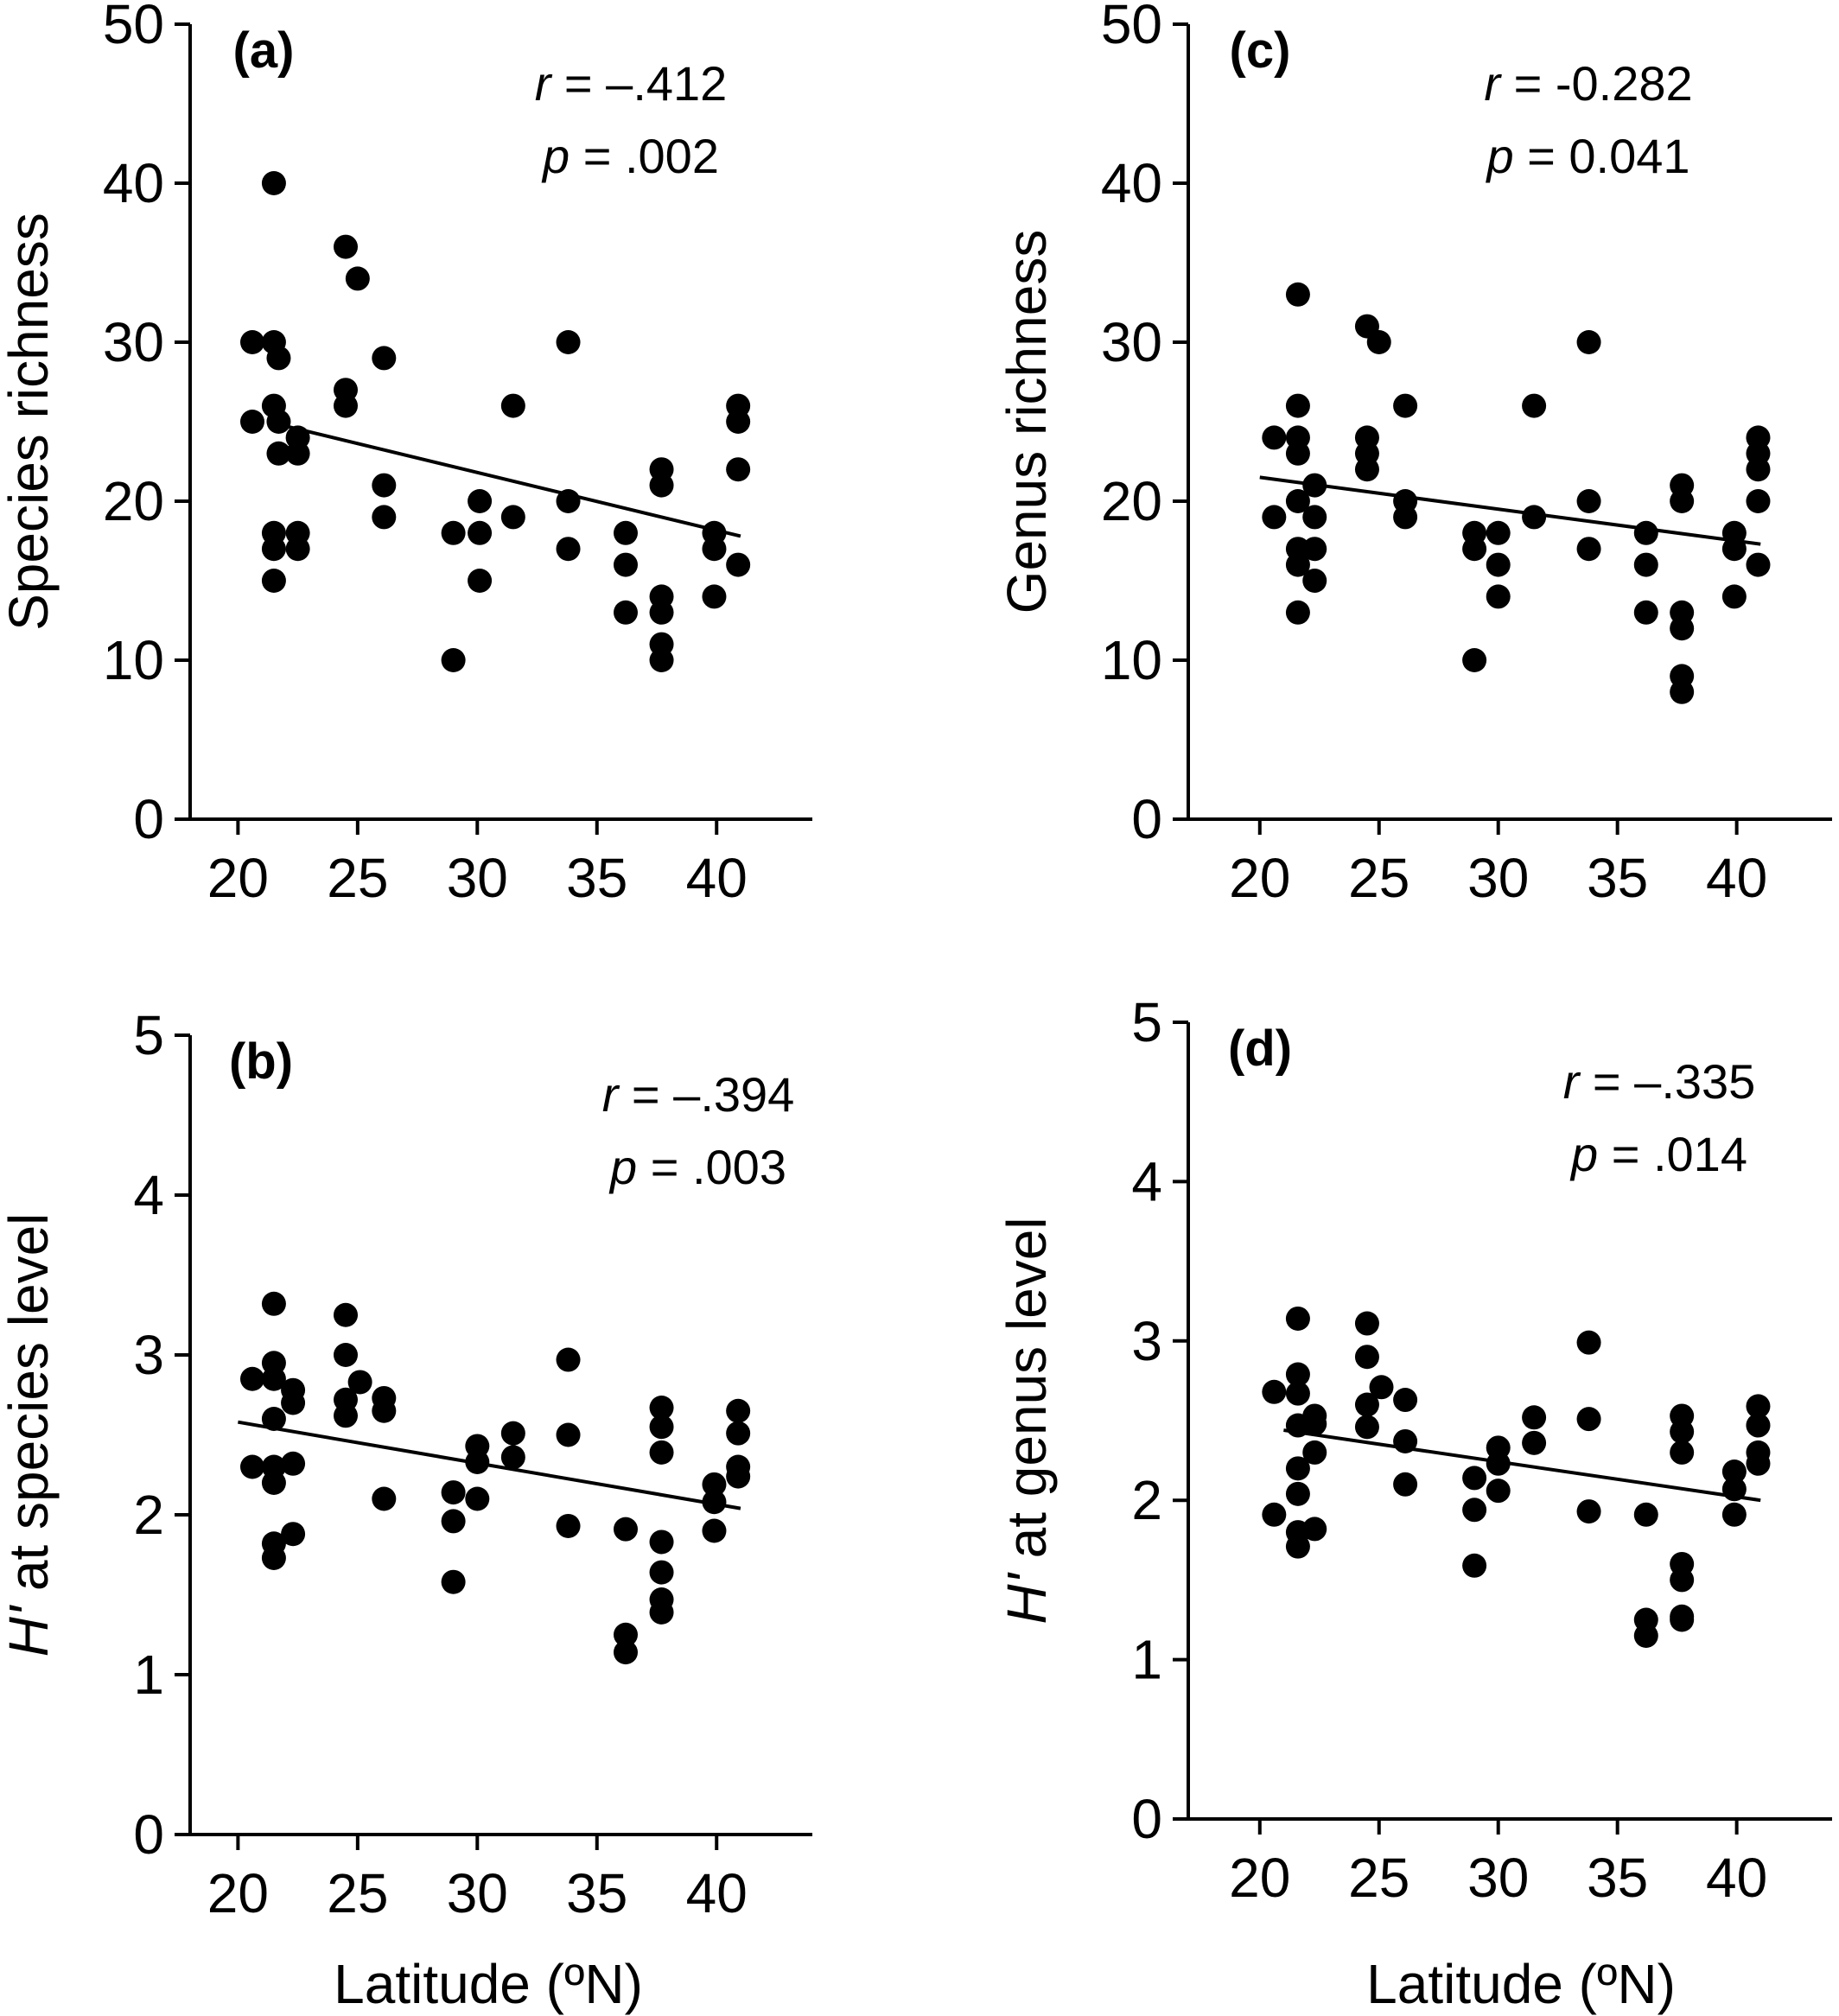  Describe the element at coordinates (1603, 83) in the screenshot. I see `r-value: = -0.282` at that location.